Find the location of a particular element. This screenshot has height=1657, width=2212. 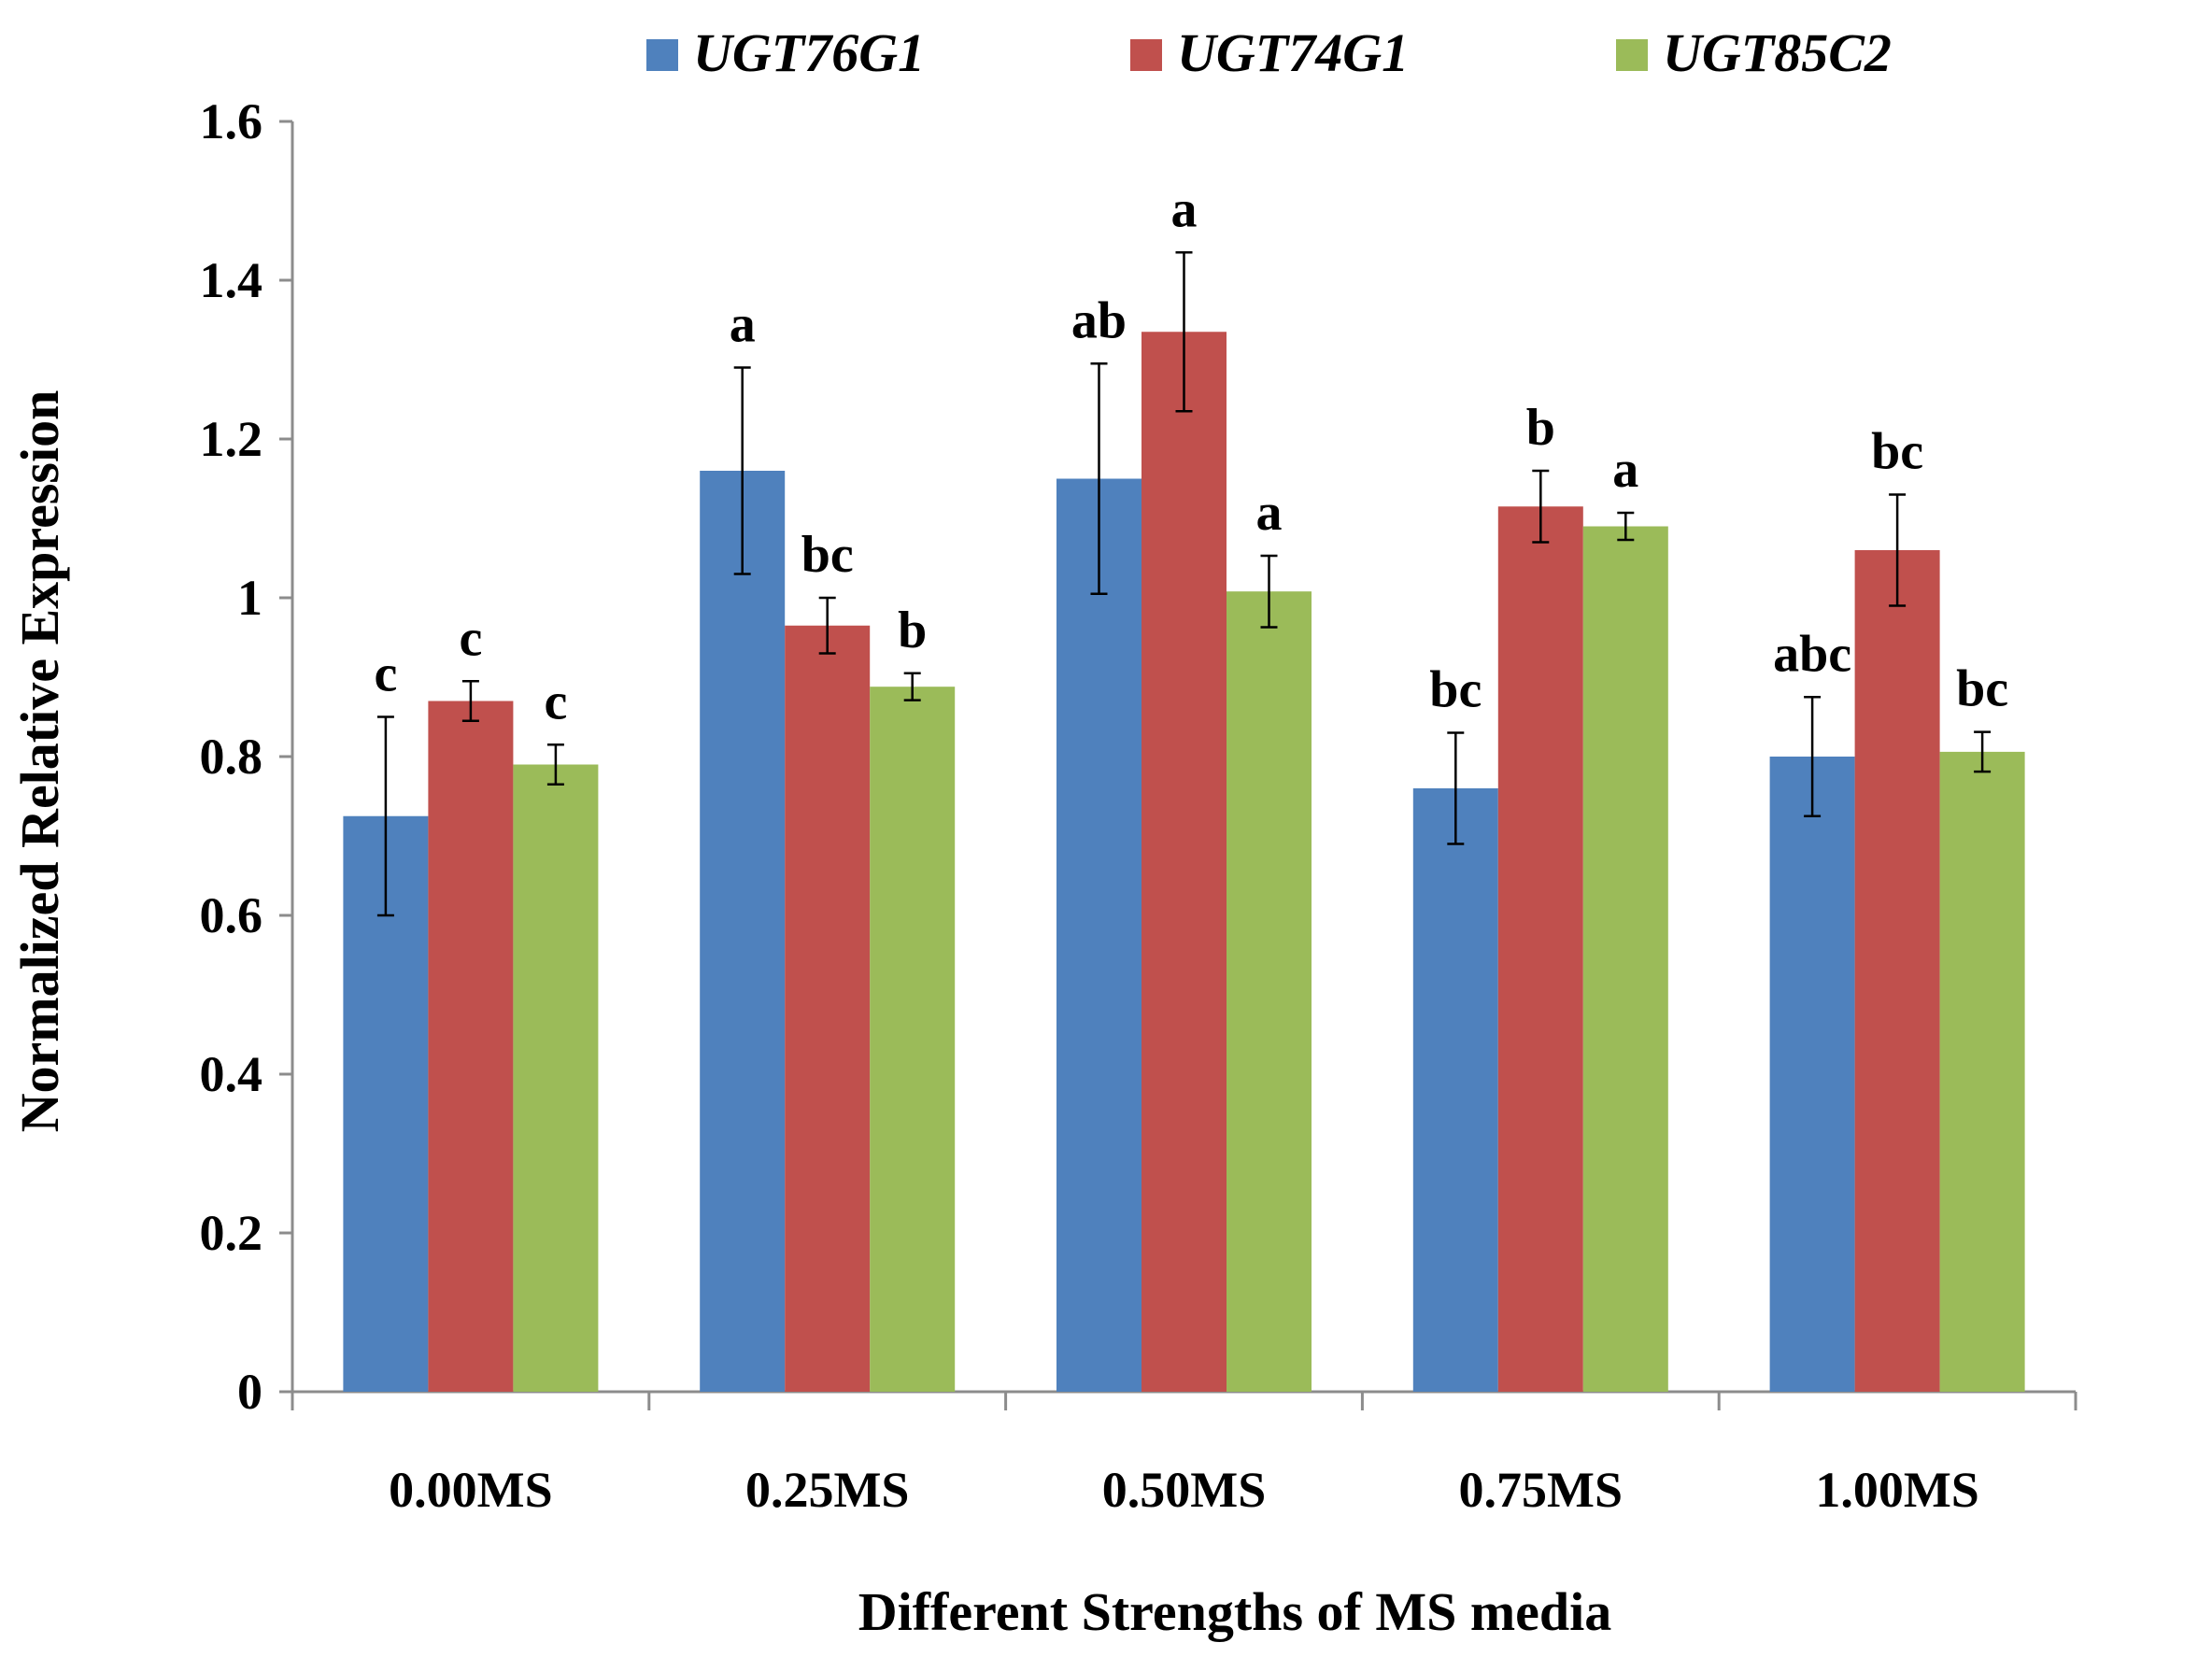

y-tick-label: 1.2 is located at coordinates (231, 439).